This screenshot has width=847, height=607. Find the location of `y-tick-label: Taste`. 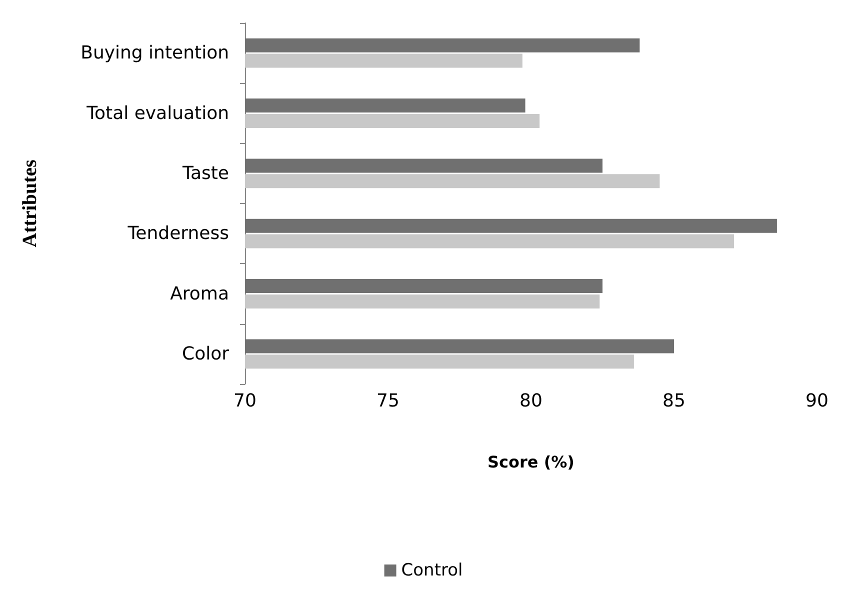

y-tick-label: Taste is located at coordinates (205, 173).